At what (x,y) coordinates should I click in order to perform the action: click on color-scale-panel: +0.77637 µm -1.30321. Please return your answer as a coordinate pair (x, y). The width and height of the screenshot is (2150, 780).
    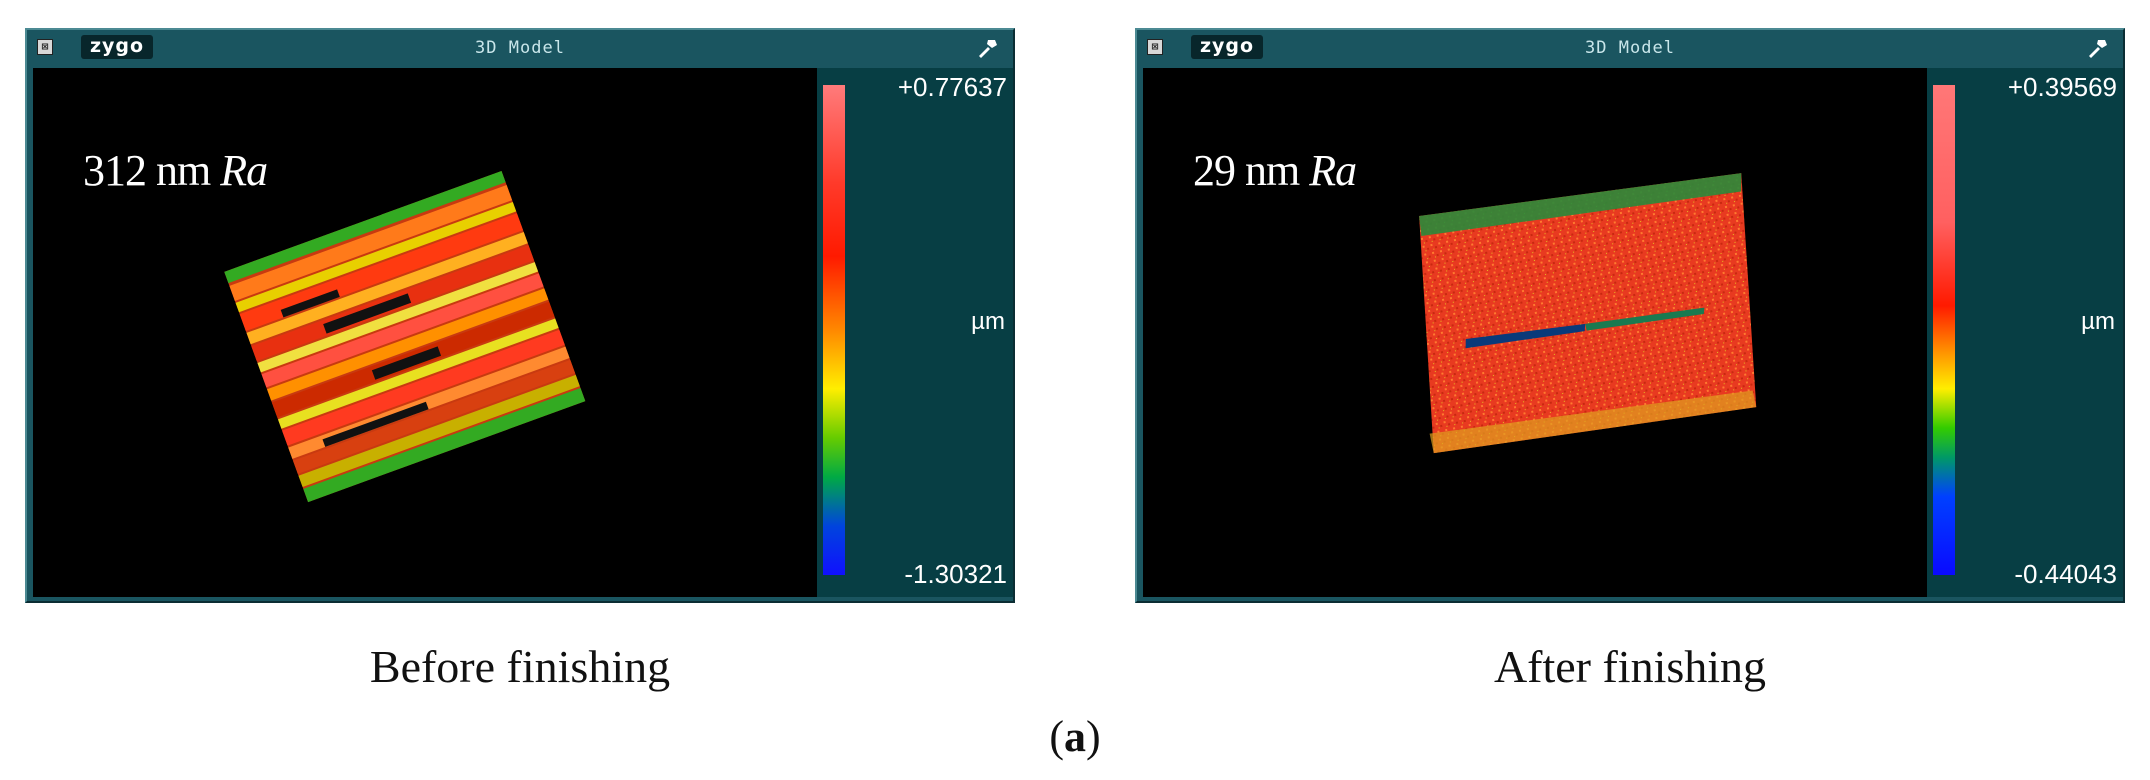
    Looking at the image, I should click on (915, 332).